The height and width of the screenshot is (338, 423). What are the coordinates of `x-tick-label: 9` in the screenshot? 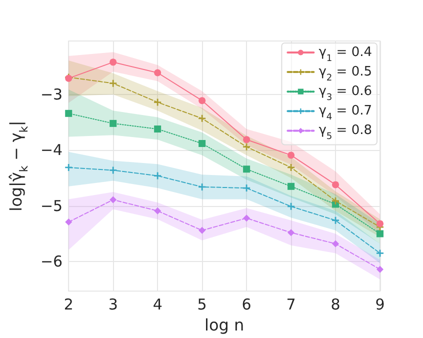 It's located at (380, 305).